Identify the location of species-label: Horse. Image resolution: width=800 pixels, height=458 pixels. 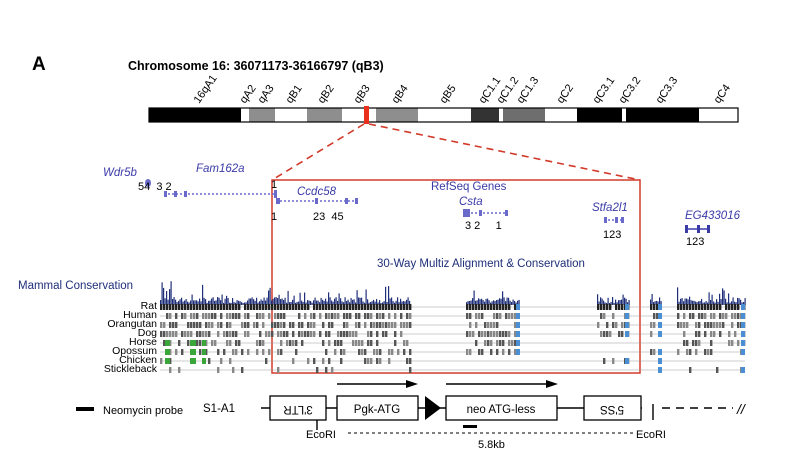
(143, 342).